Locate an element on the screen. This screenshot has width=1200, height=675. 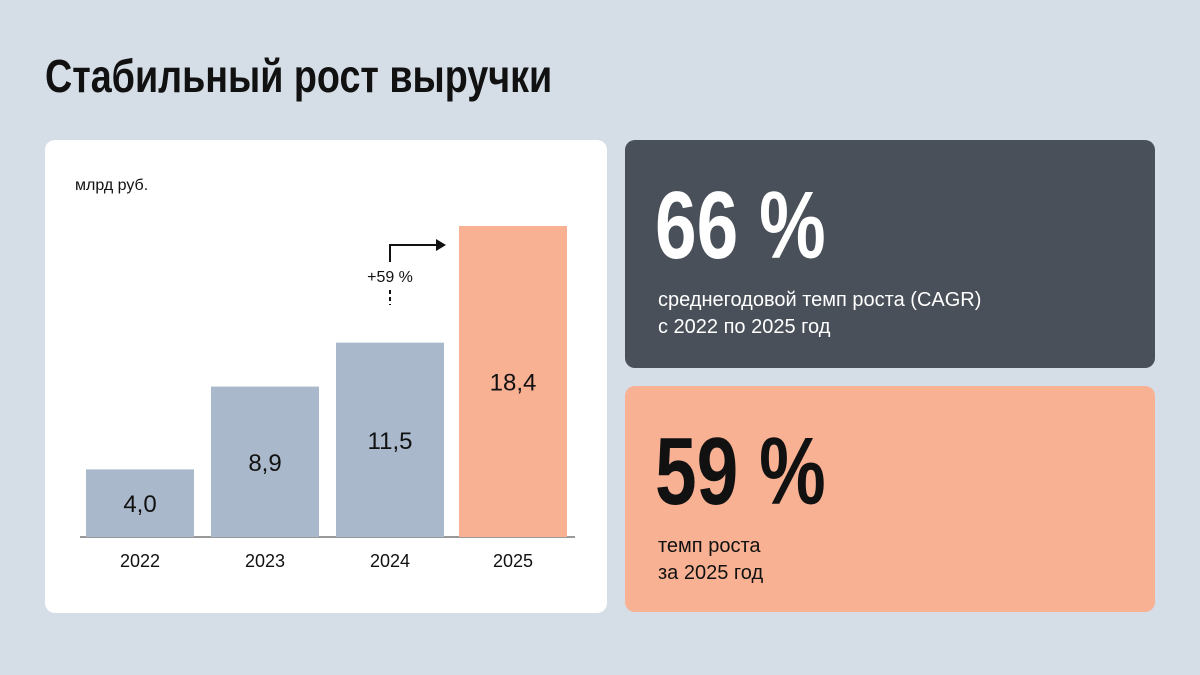
stat-value: 66 % is located at coordinates (740, 225).